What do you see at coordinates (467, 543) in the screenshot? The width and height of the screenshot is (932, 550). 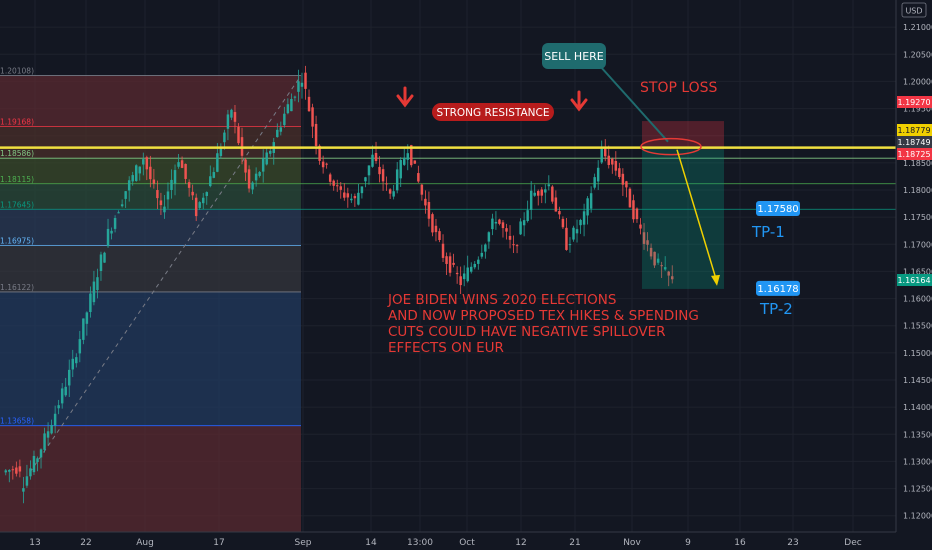 I see `x-tick-label: Oct` at bounding box center [467, 543].